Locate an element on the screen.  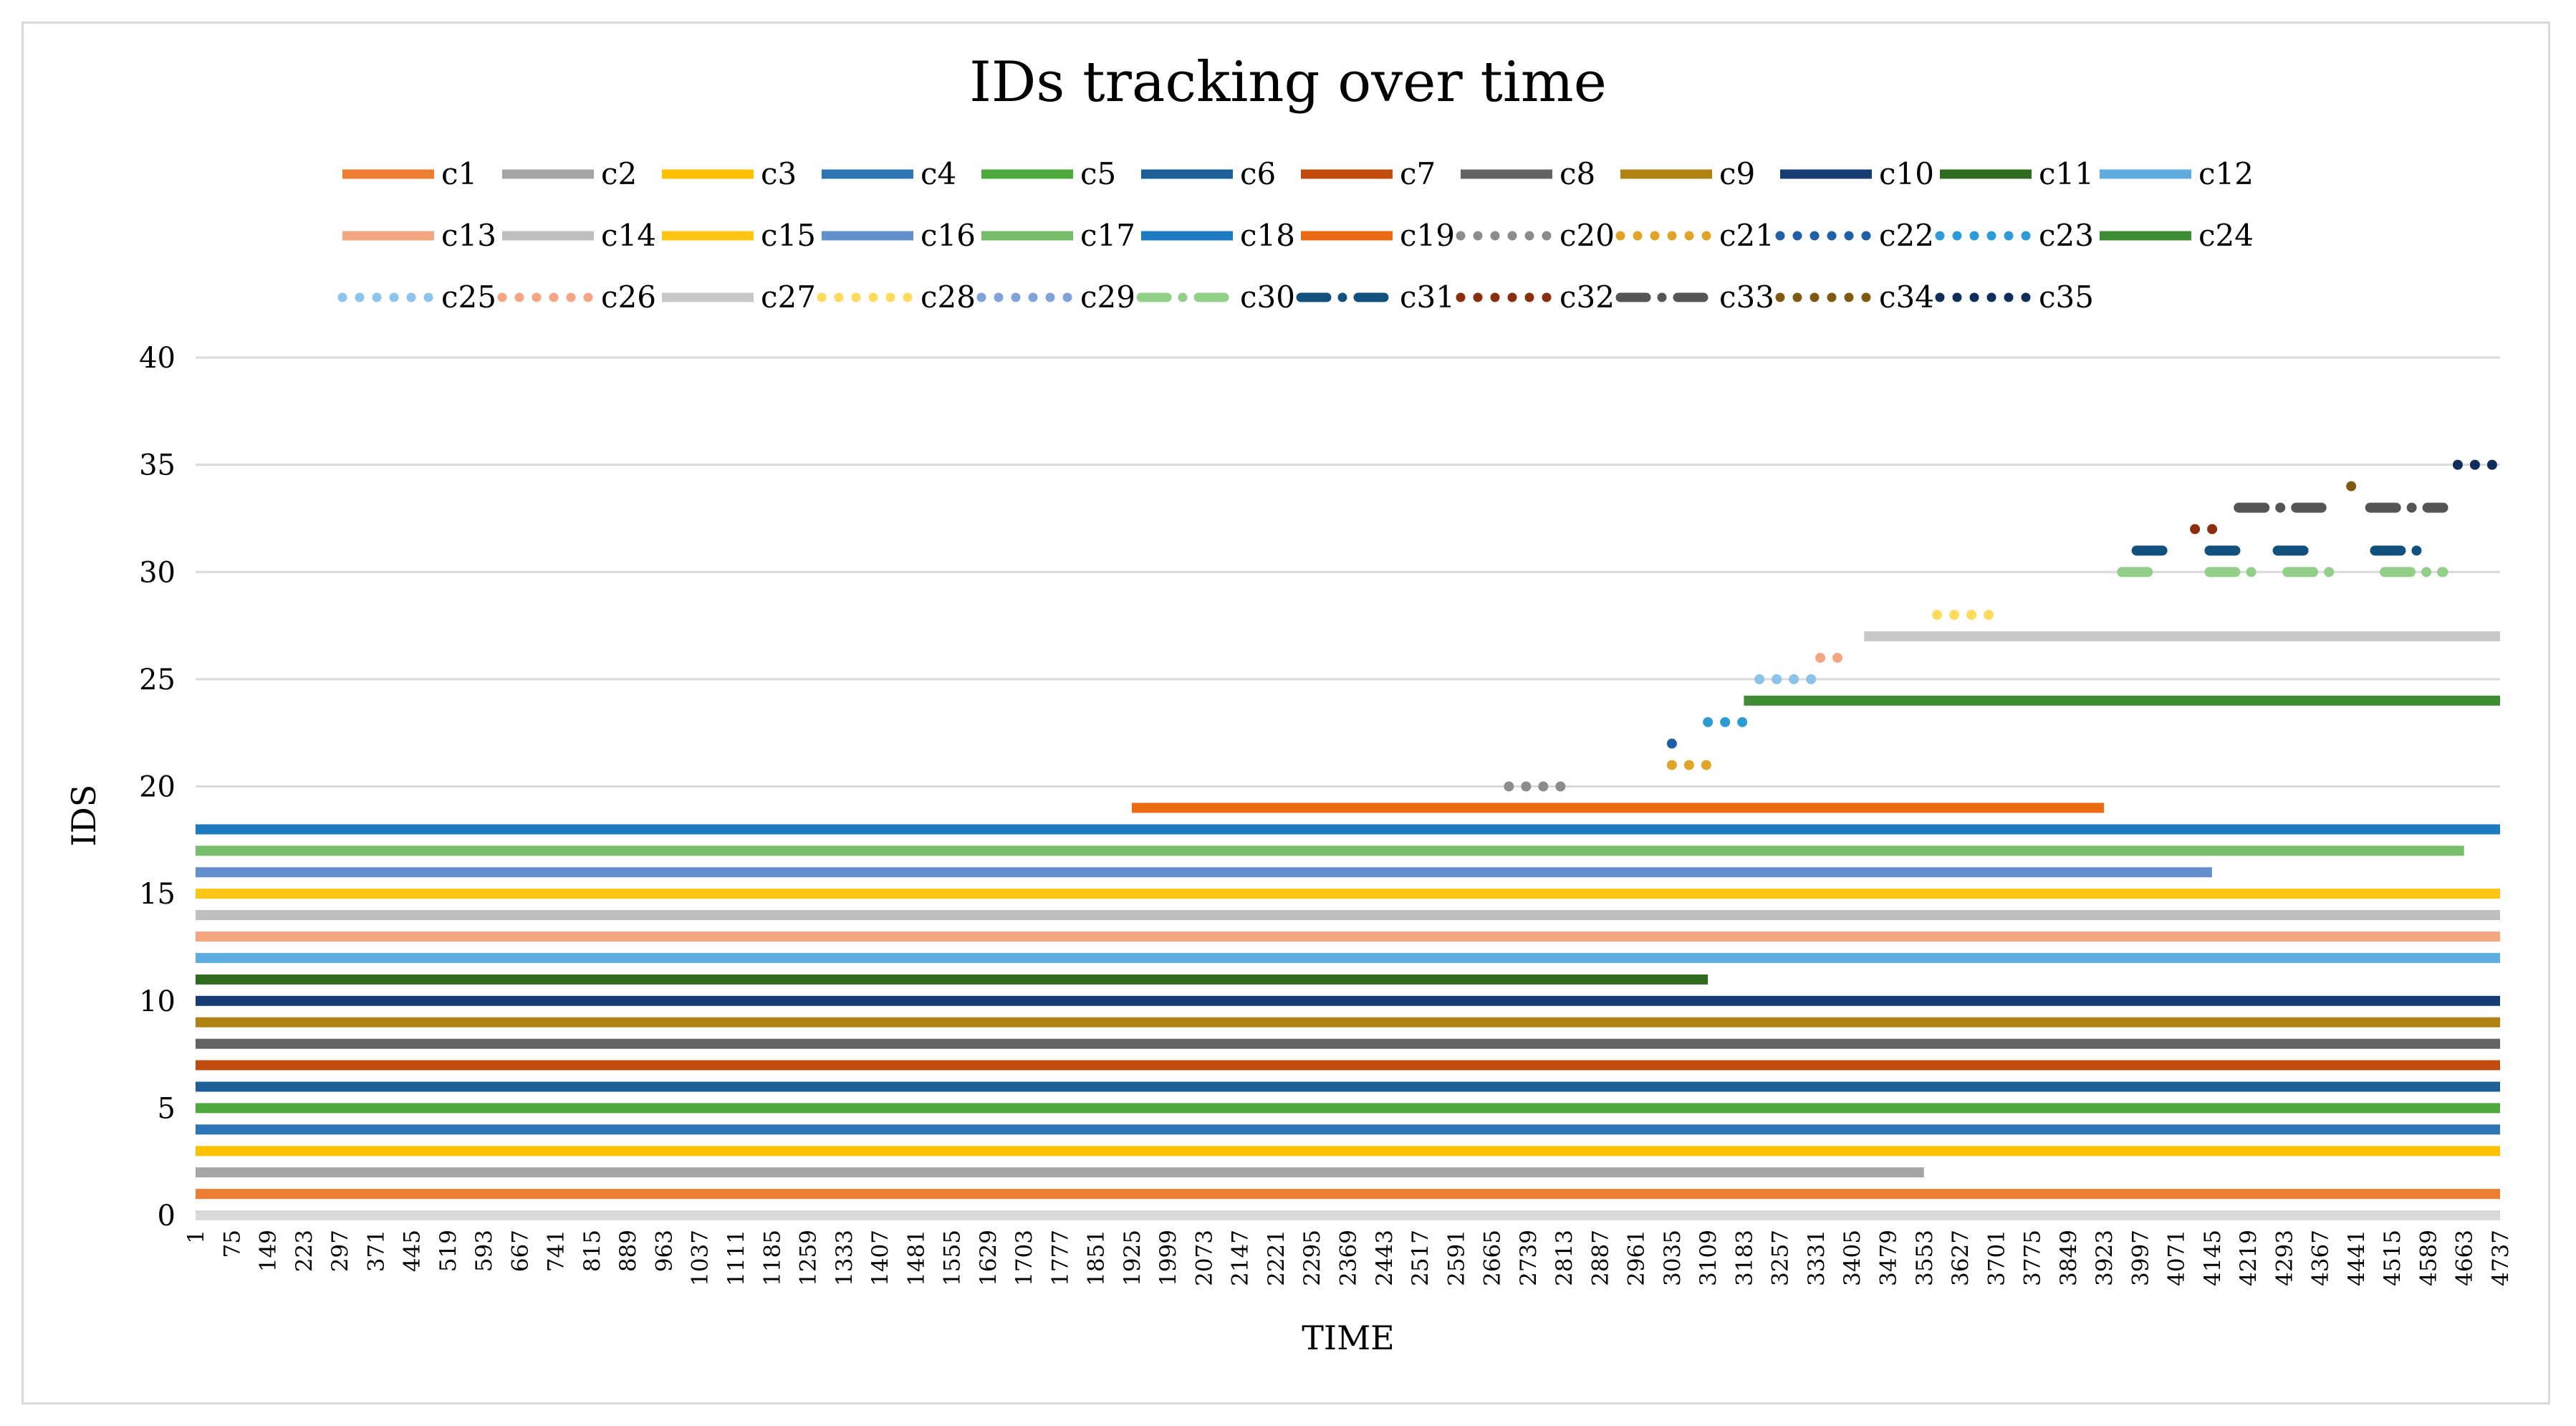
chart-title: IDs tracking over time is located at coordinates (1288, 82).